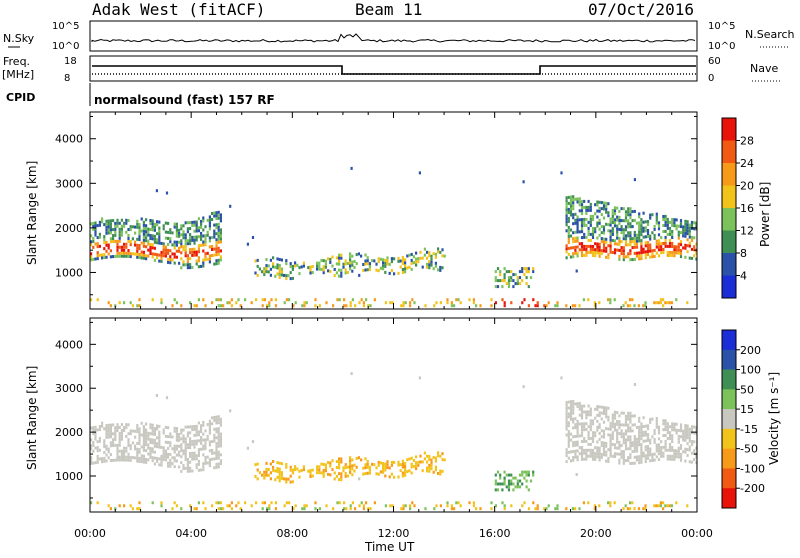 The width and height of the screenshot is (800, 558). I want to click on colorbar-tick: -50, so click(749, 449).